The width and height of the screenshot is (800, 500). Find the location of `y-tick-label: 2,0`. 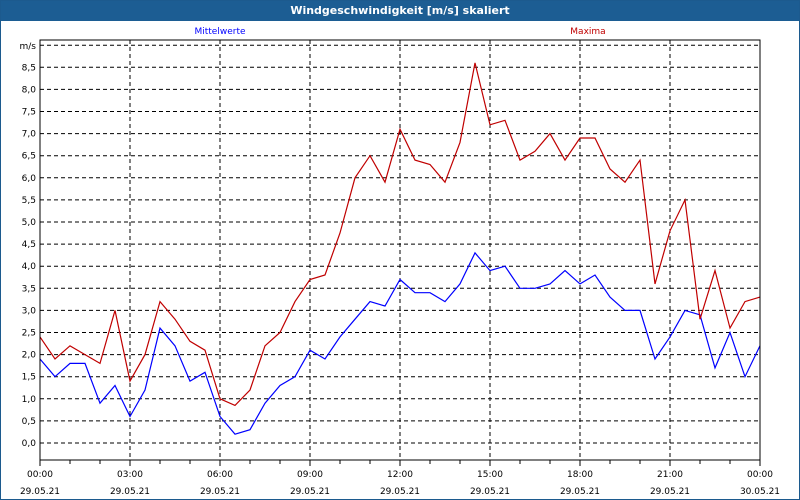

y-tick-label: 2,0 is located at coordinates (29, 356).